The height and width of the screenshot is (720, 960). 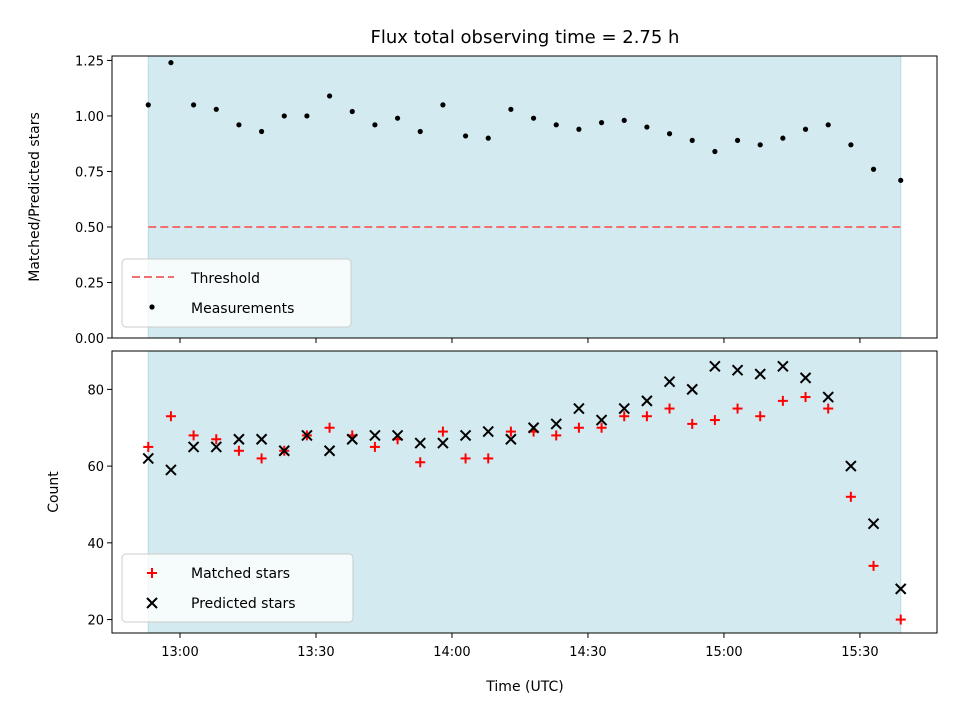 I want to click on top-y-axis-label: Matched/Predicted stars, so click(x=35, y=197).